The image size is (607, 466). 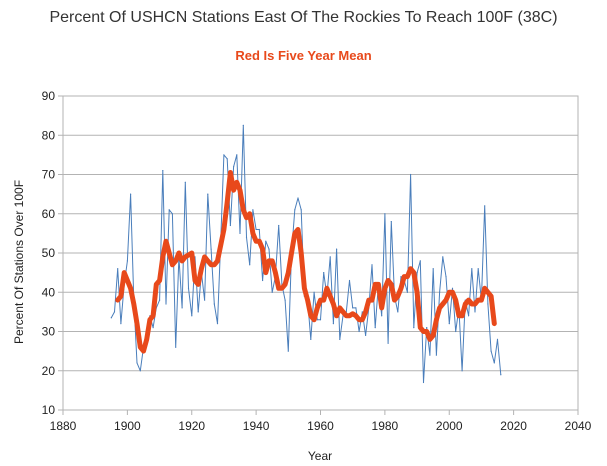 What do you see at coordinates (303, 55) in the screenshot?
I see `chart-subtitle: Red Is Five Year Mean` at bounding box center [303, 55].